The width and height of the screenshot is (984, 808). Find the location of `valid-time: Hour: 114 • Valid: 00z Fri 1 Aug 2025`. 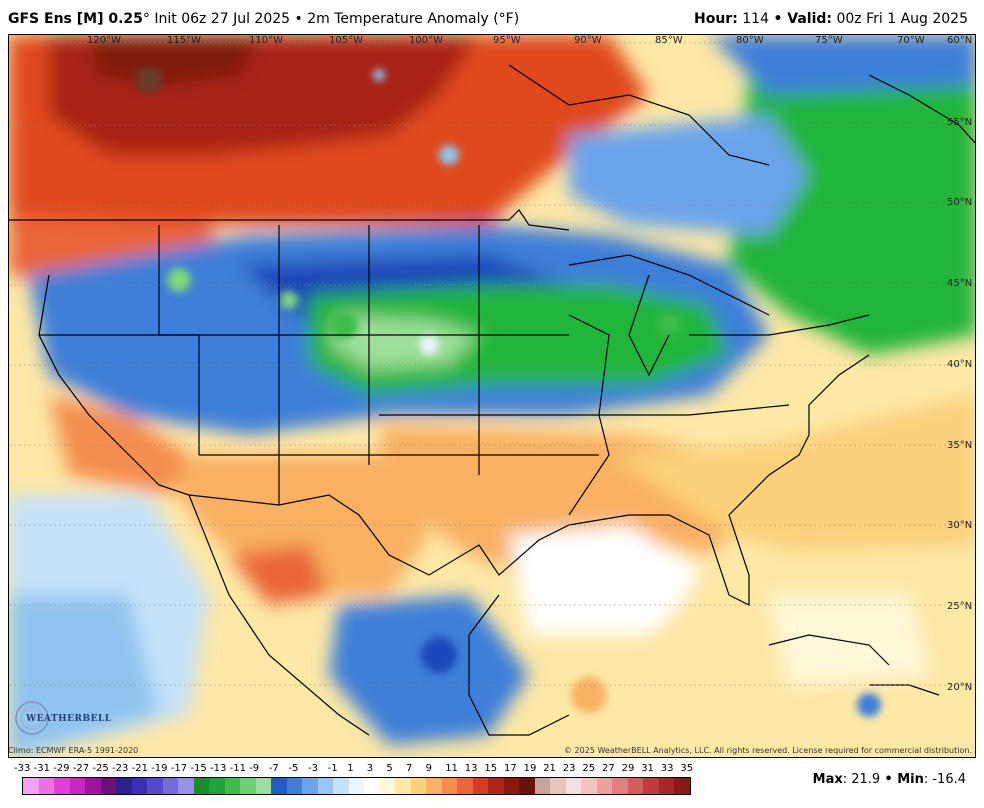

valid-time: Hour: 114 • Valid: 00z Fri 1 Aug 2025 is located at coordinates (831, 19).